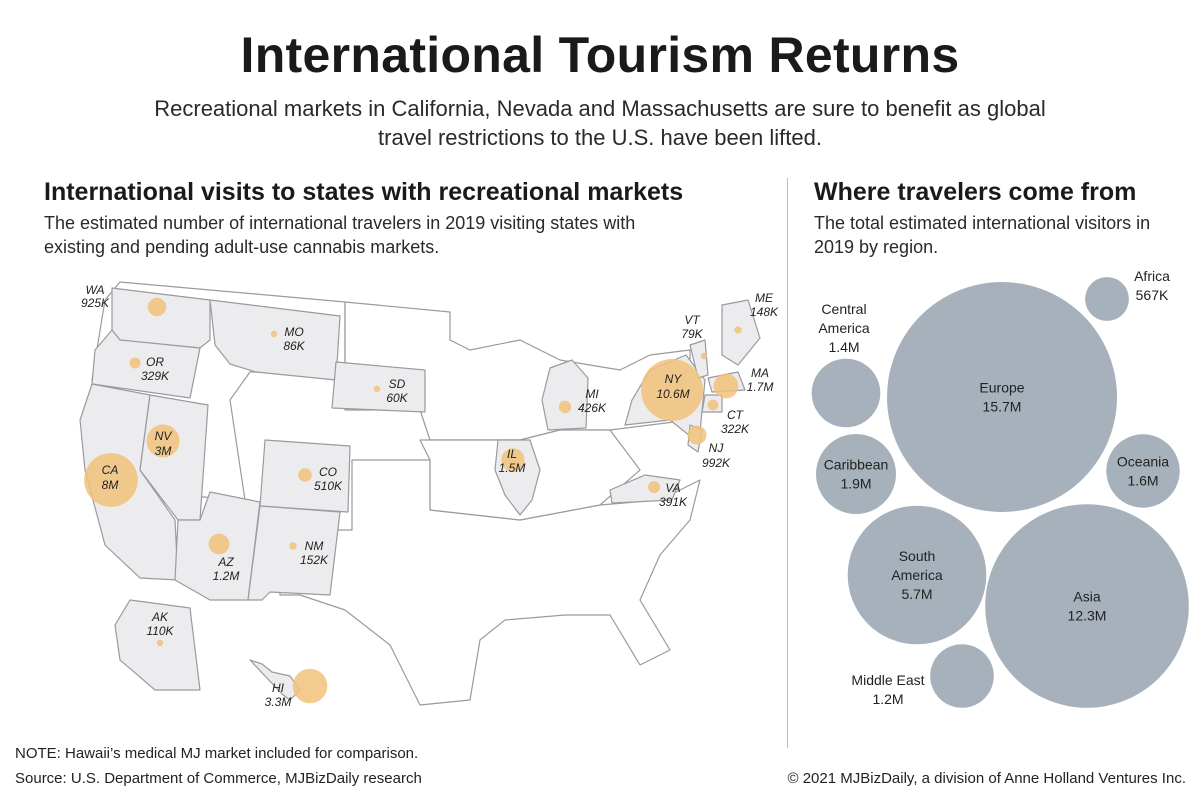 The image size is (1200, 800). I want to click on state-value-ak: 110K, so click(160, 631).